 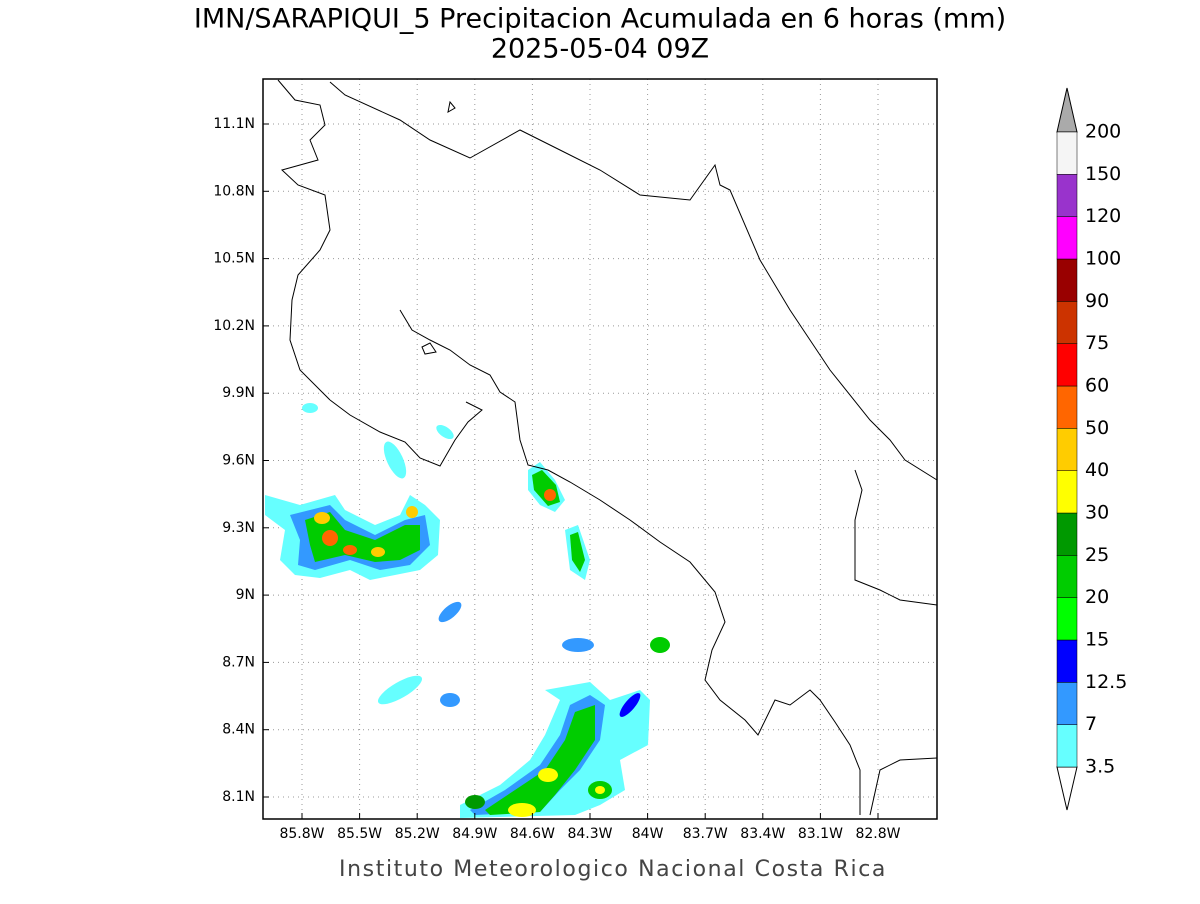 What do you see at coordinates (648, 834) in the screenshot?
I see `lon-label: 84W` at bounding box center [648, 834].